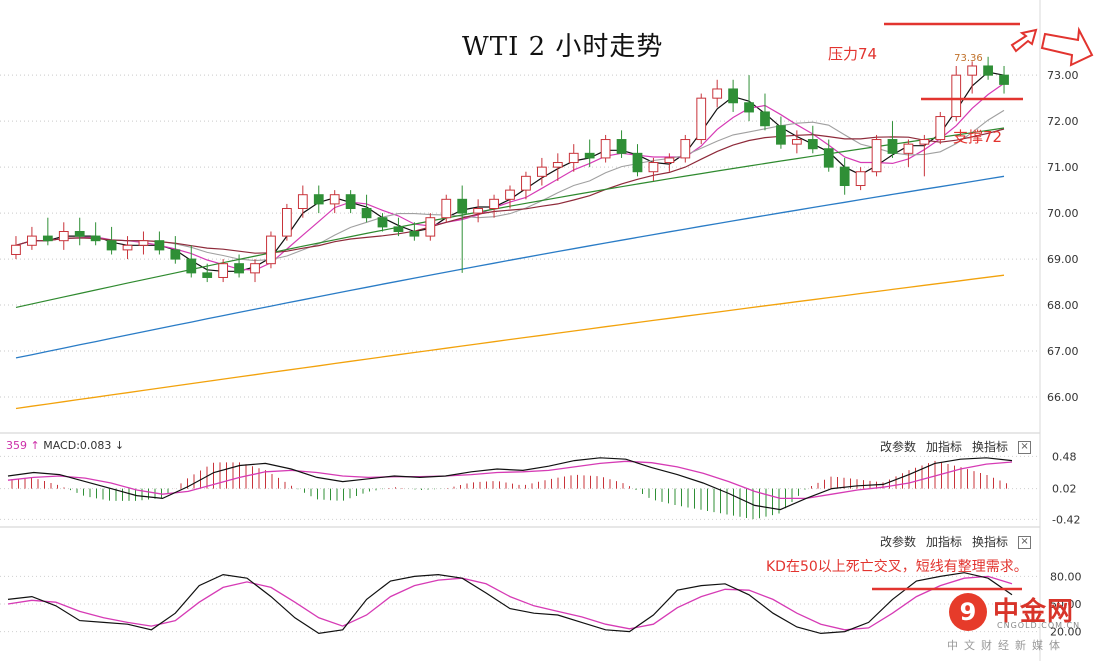 The height and width of the screenshot is (661, 1099). I want to click on kd-tick-label: 50.00, so click(1066, 604).